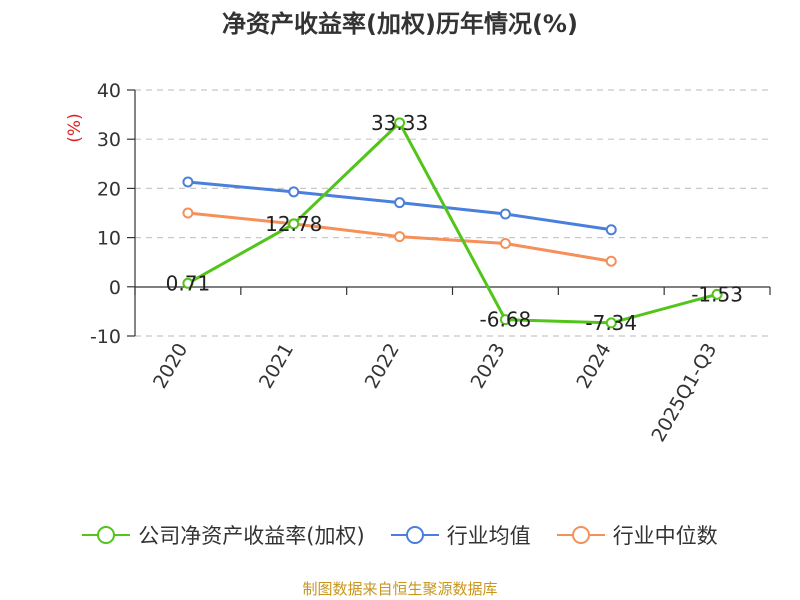 This screenshot has width=800, height=600. Describe the element at coordinates (115, 288) in the screenshot. I see `y-tick-label: 0` at that location.